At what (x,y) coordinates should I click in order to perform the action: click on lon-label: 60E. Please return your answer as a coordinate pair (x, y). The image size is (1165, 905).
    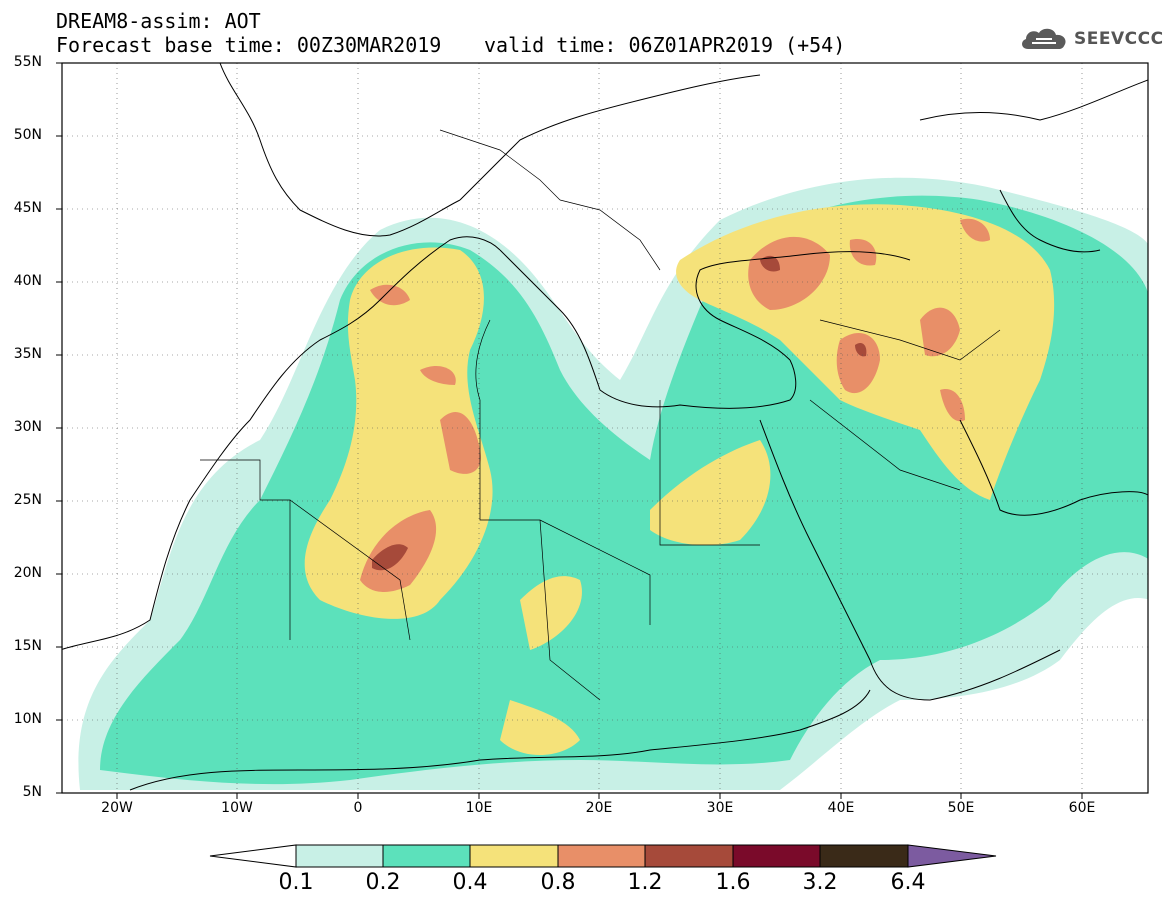
    Looking at the image, I should click on (1082, 808).